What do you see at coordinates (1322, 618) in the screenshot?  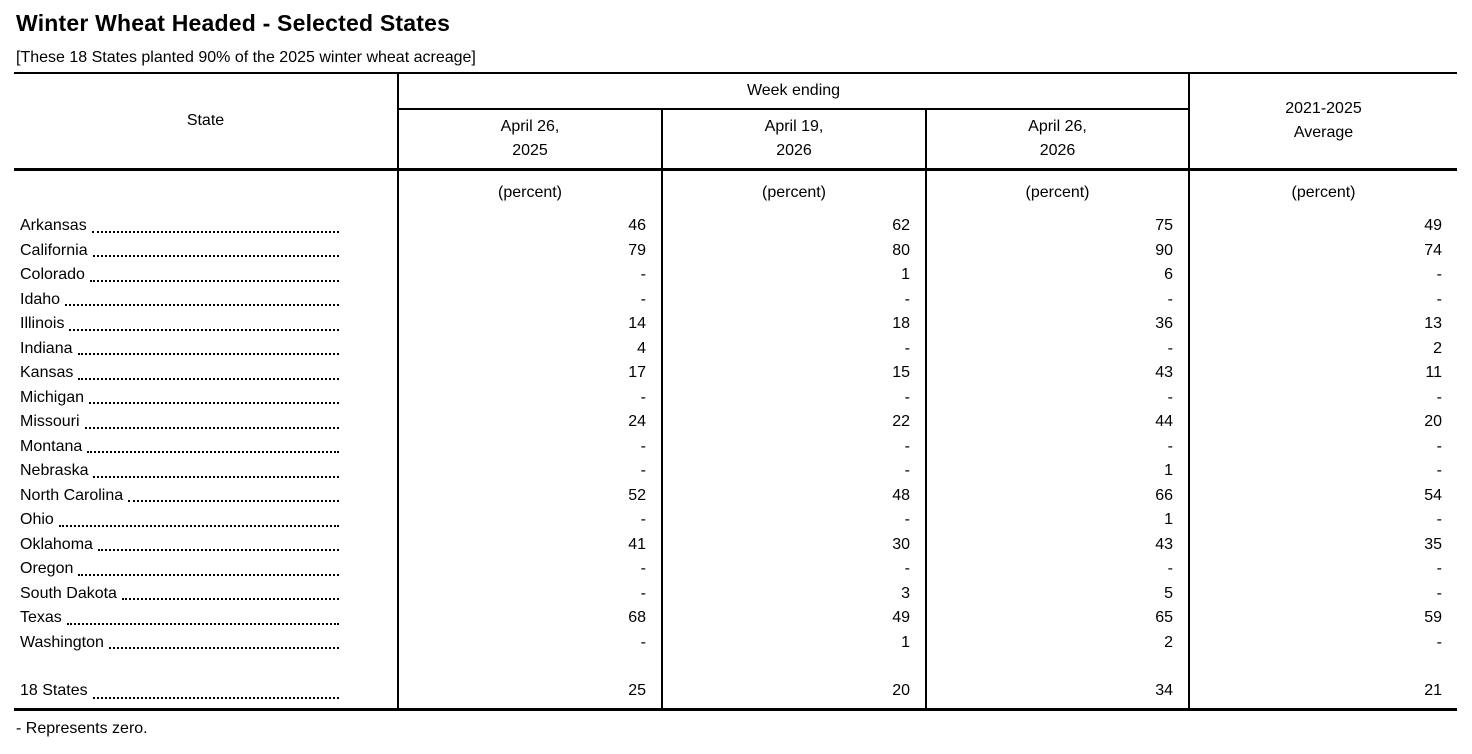 I see `value-average: 59` at bounding box center [1322, 618].